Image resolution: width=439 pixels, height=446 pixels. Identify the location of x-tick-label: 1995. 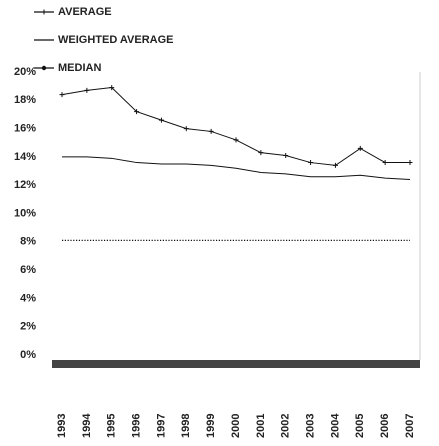
(112, 426).